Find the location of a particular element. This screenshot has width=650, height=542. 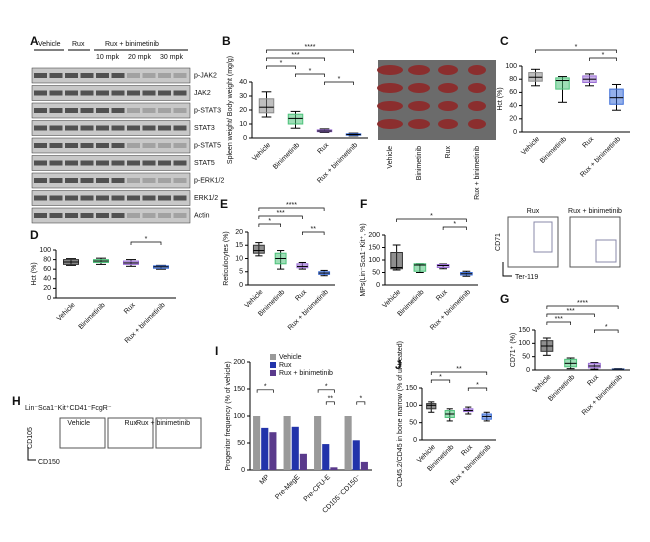

band-label: Actin is located at coordinates (202, 215).